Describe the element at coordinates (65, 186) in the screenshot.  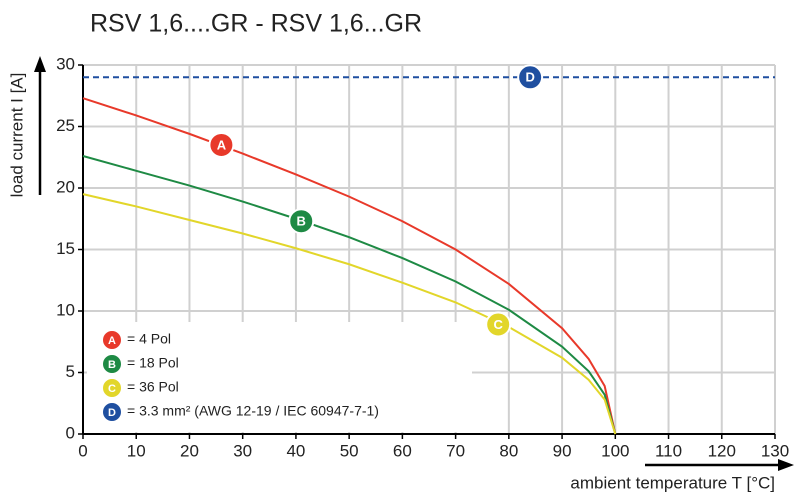
I see `y-tick-label: 20` at that location.